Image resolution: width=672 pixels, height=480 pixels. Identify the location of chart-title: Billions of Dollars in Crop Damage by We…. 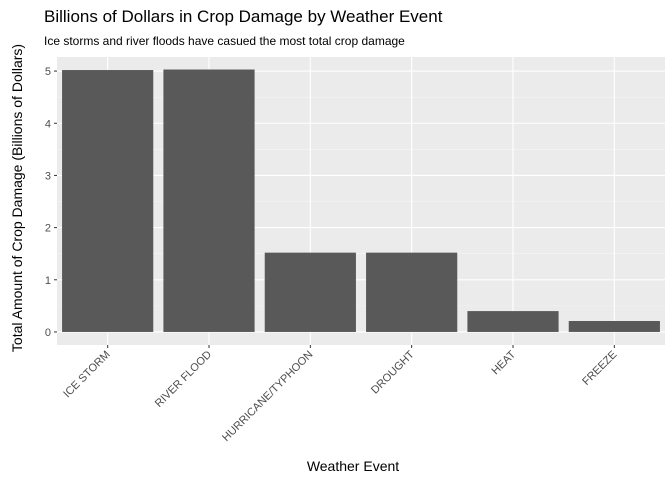
(243, 16).